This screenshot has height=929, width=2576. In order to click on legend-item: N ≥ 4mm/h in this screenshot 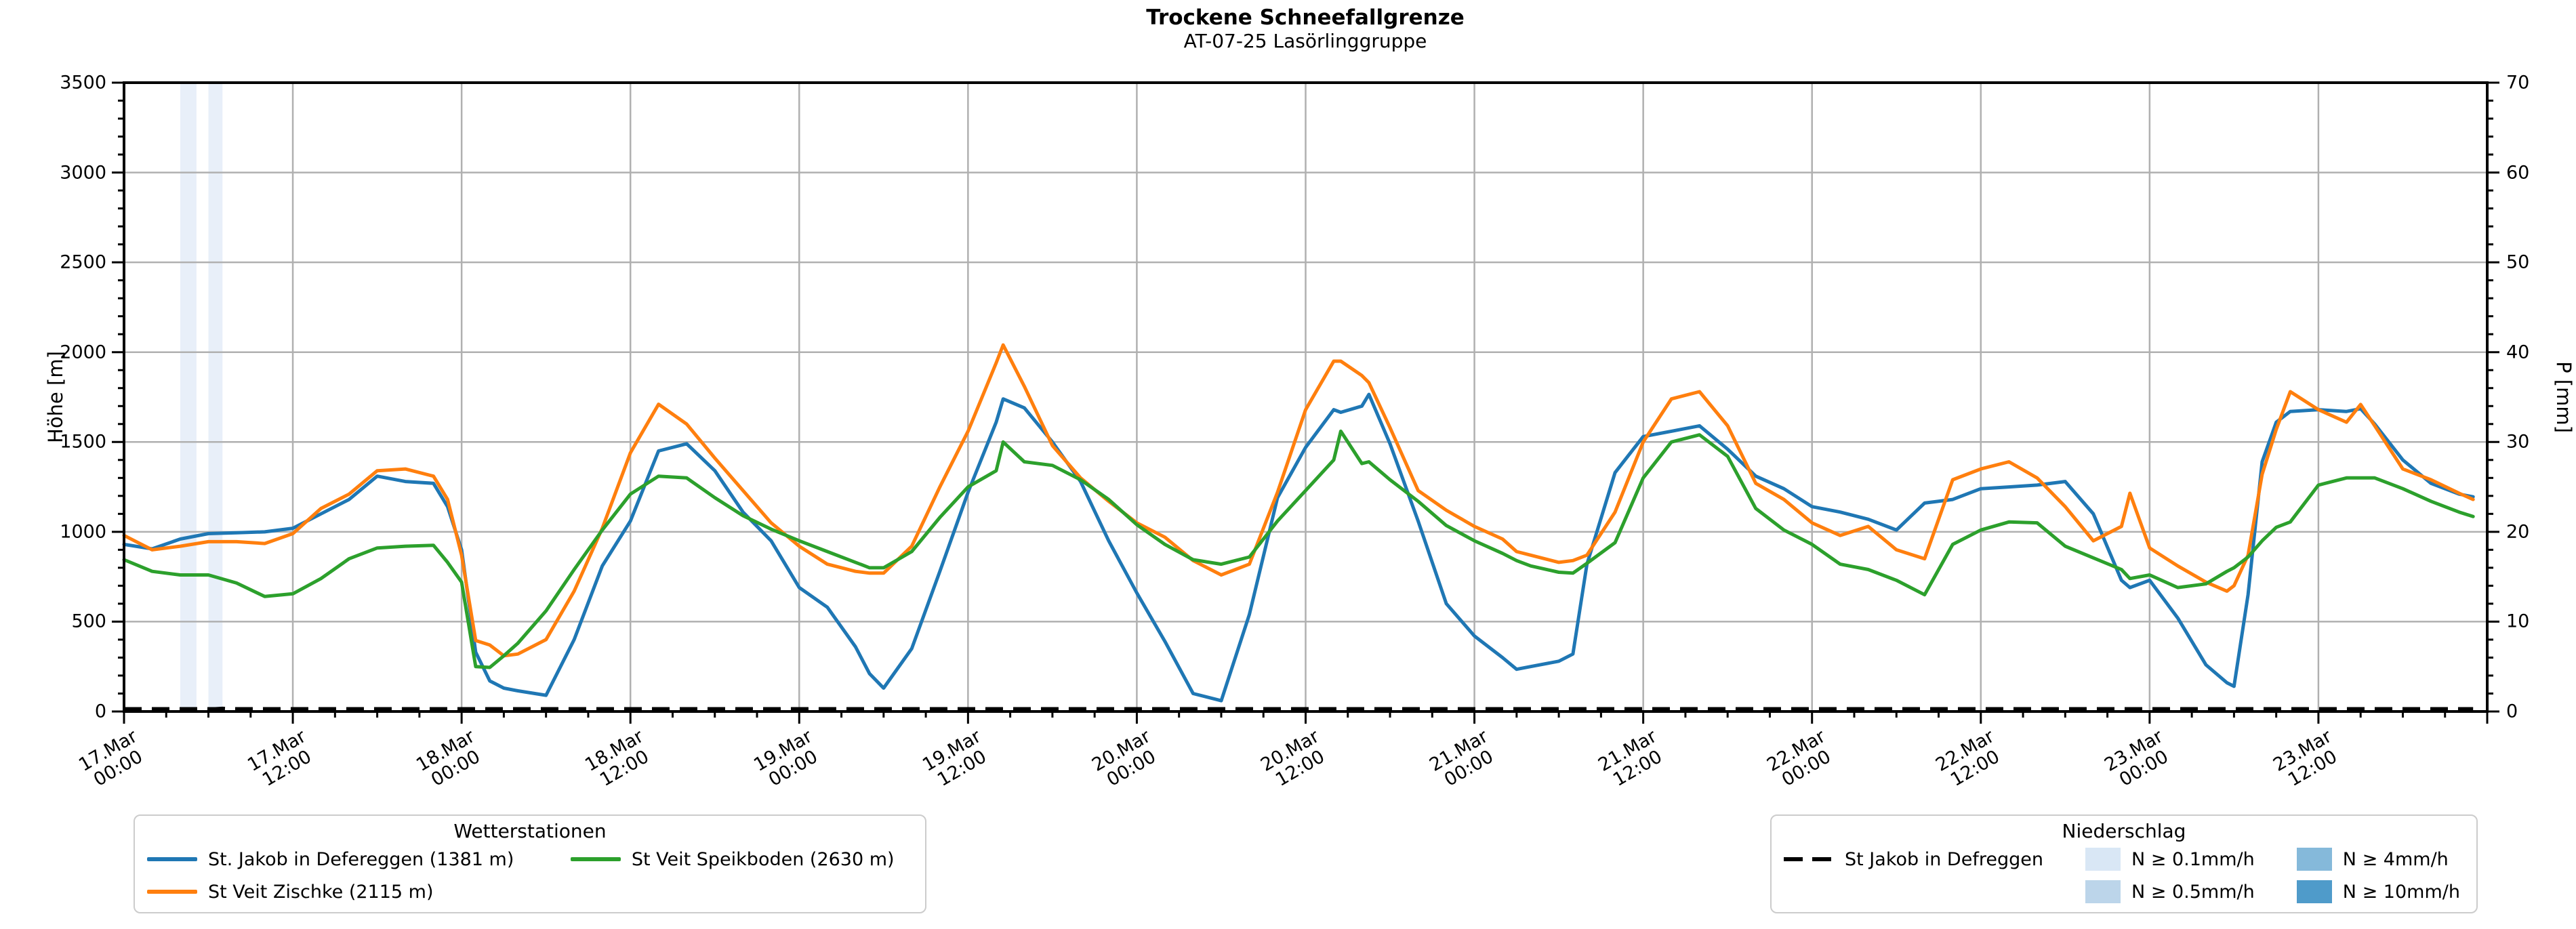, I will do `click(2380, 859)`.